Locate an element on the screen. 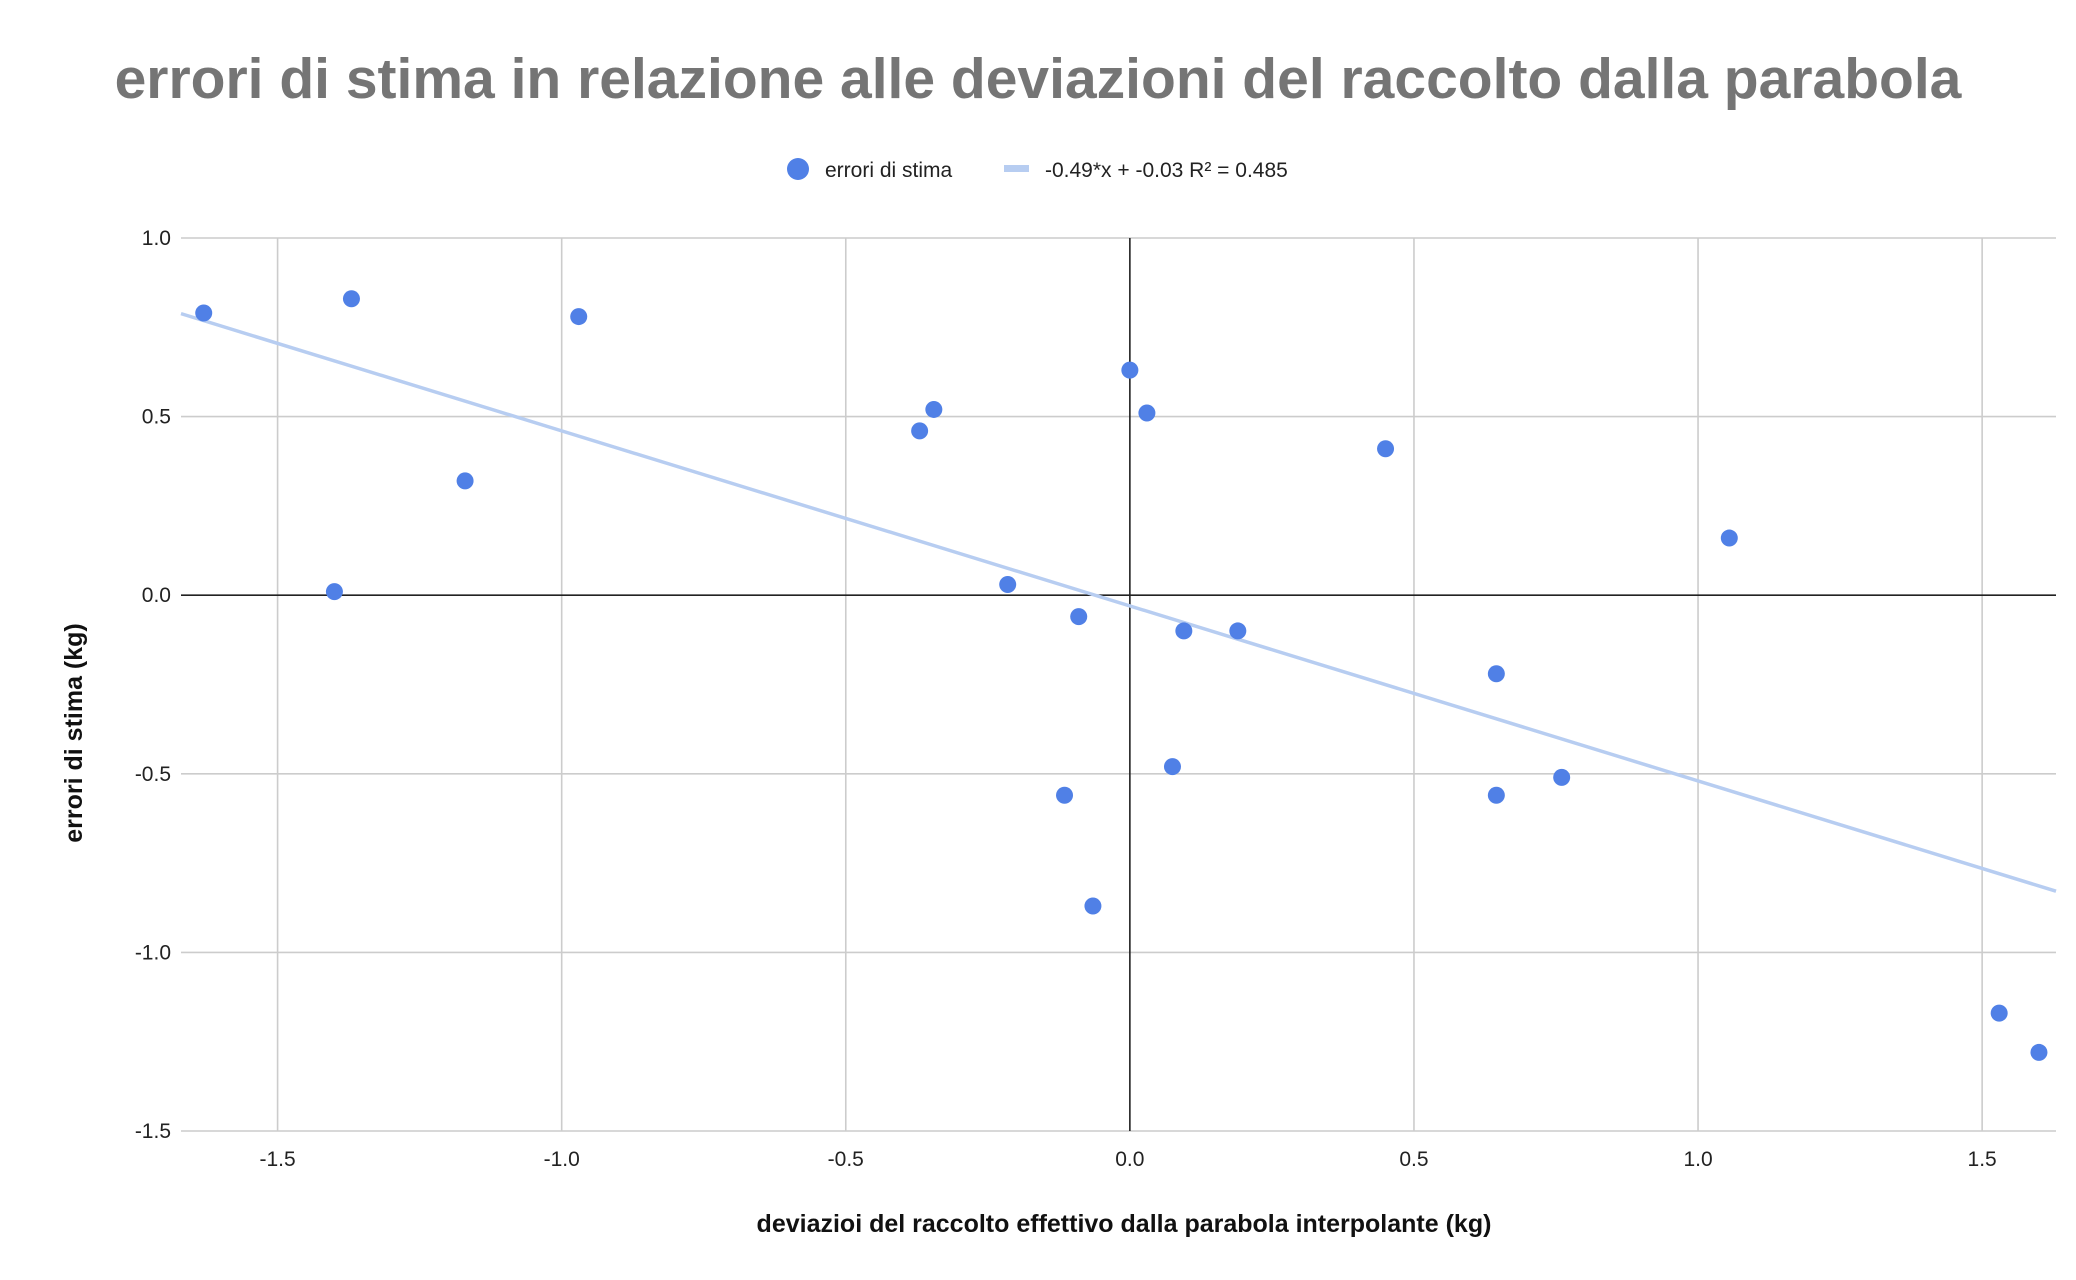 The width and height of the screenshot is (2076, 1280). legend-marker-trendline is located at coordinates (1016, 168).